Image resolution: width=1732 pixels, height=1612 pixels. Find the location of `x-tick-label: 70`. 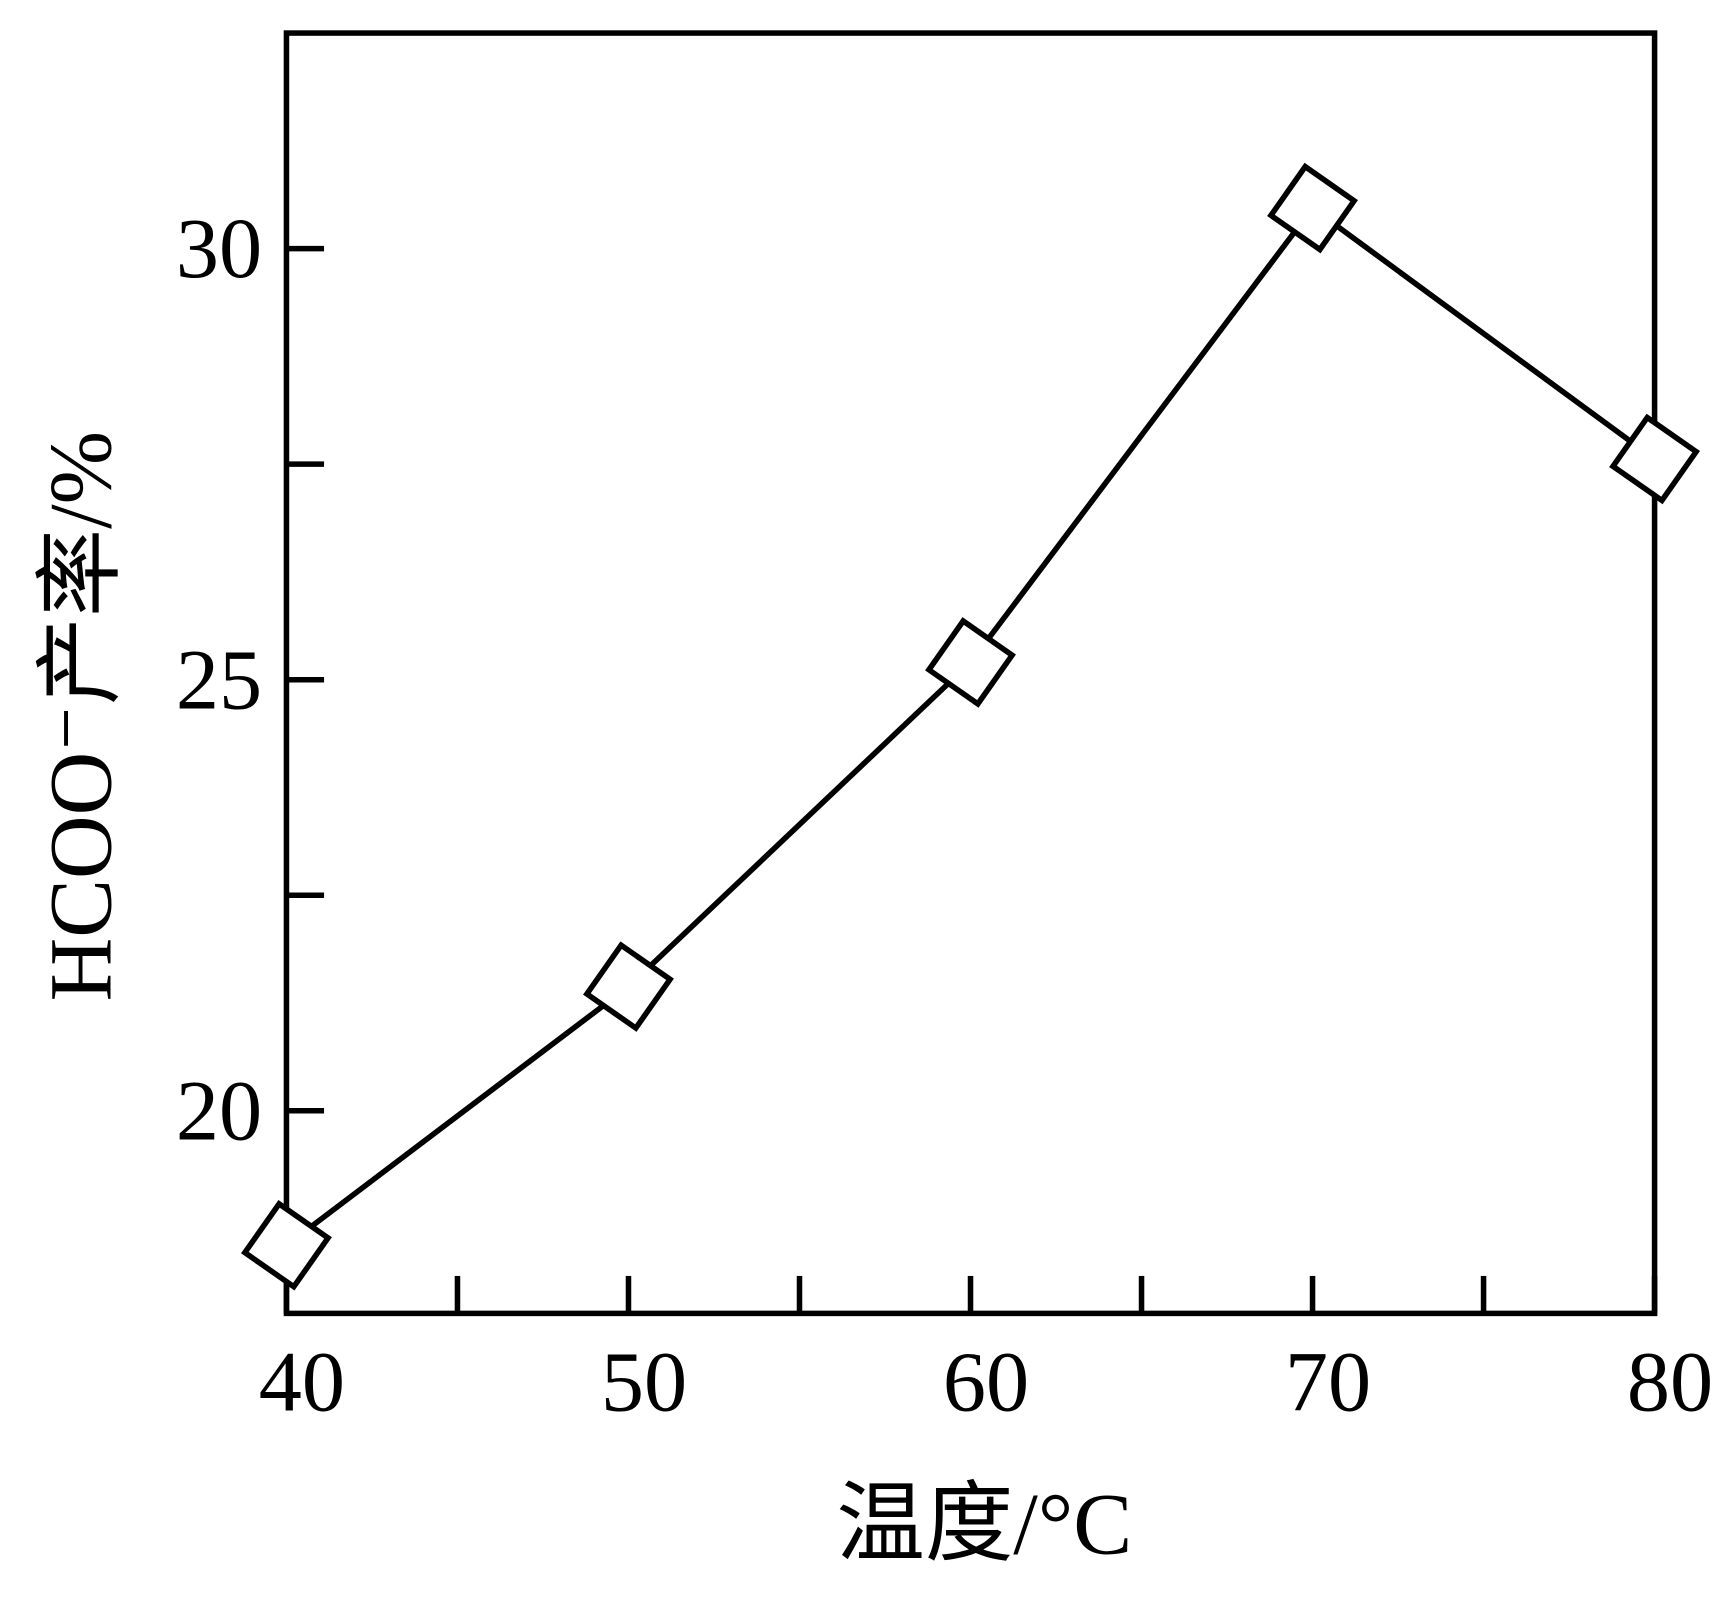

x-tick-label: 70 is located at coordinates (1328, 1382).